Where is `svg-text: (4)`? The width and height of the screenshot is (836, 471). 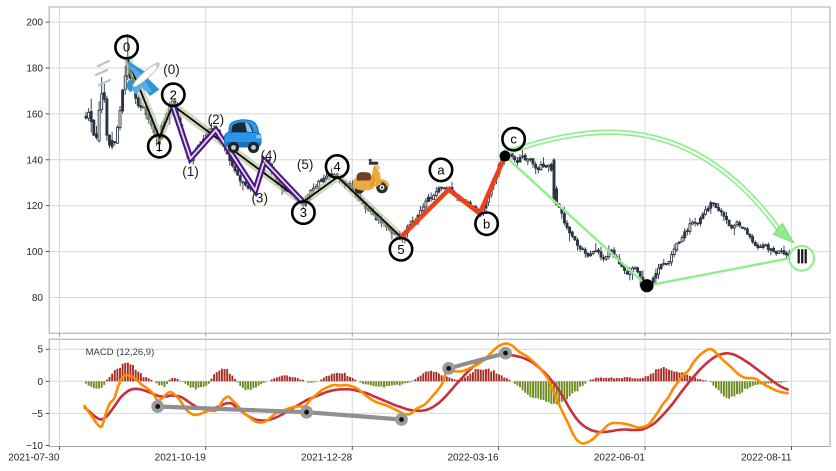 svg-text: (4) is located at coordinates (268, 155).